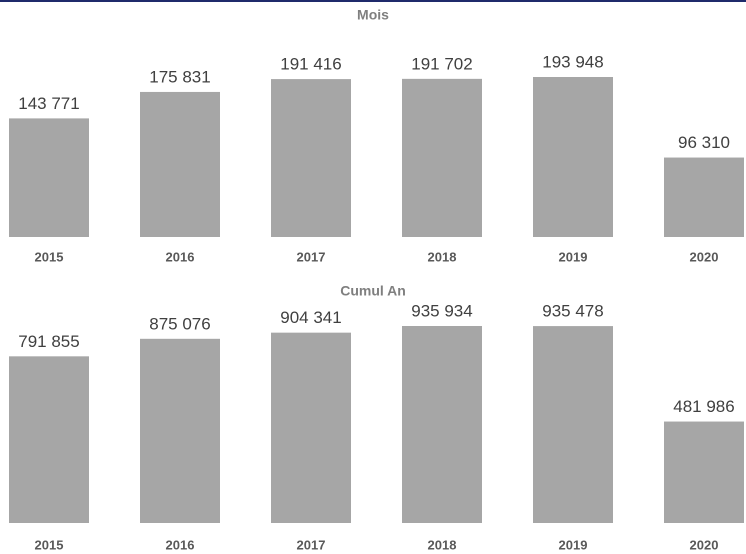 This screenshot has width=746, height=554. Describe the element at coordinates (310, 64) in the screenshot. I see `value-label: 191 416` at that location.